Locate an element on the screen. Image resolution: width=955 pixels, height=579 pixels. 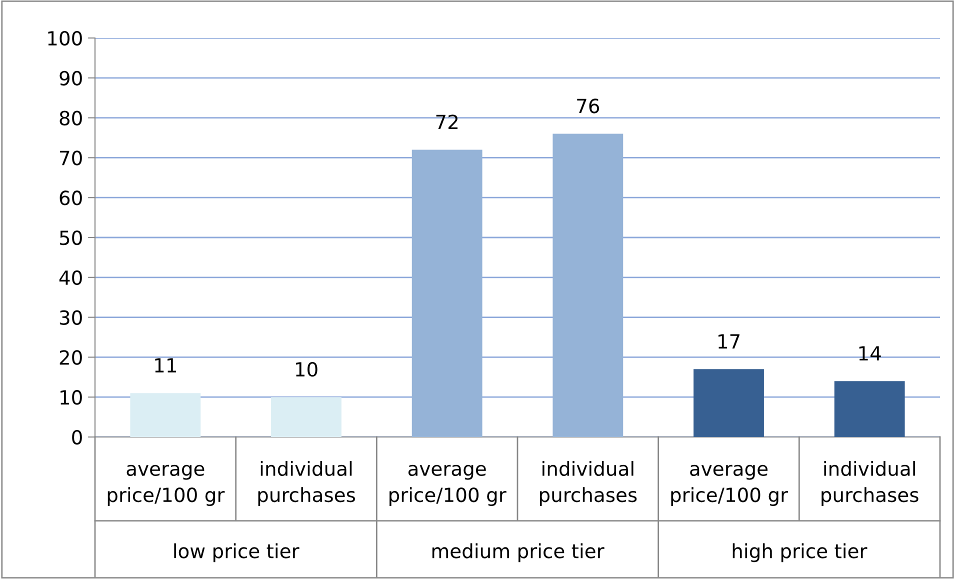
y-tick-label: 30 is located at coordinates (71, 317).